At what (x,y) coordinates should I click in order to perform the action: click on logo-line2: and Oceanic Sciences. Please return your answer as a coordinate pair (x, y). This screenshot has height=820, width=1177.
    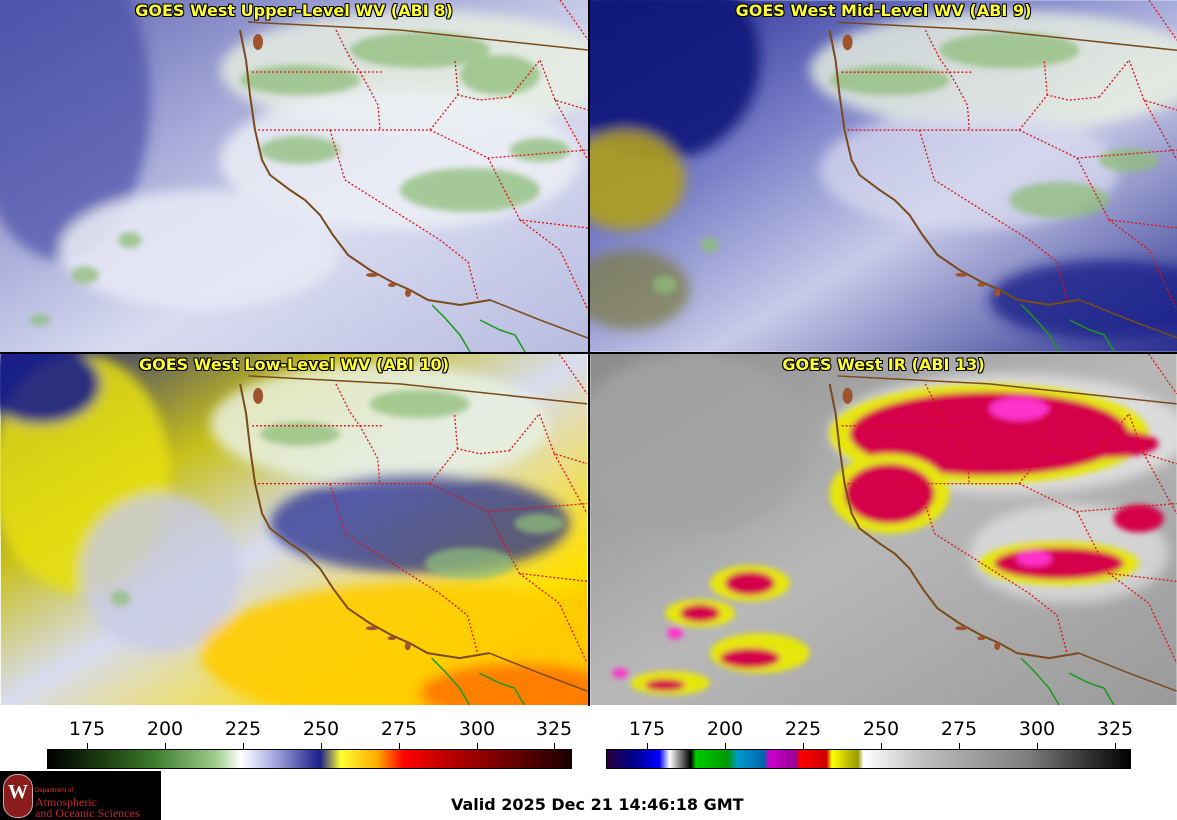
    Looking at the image, I should click on (87, 813).